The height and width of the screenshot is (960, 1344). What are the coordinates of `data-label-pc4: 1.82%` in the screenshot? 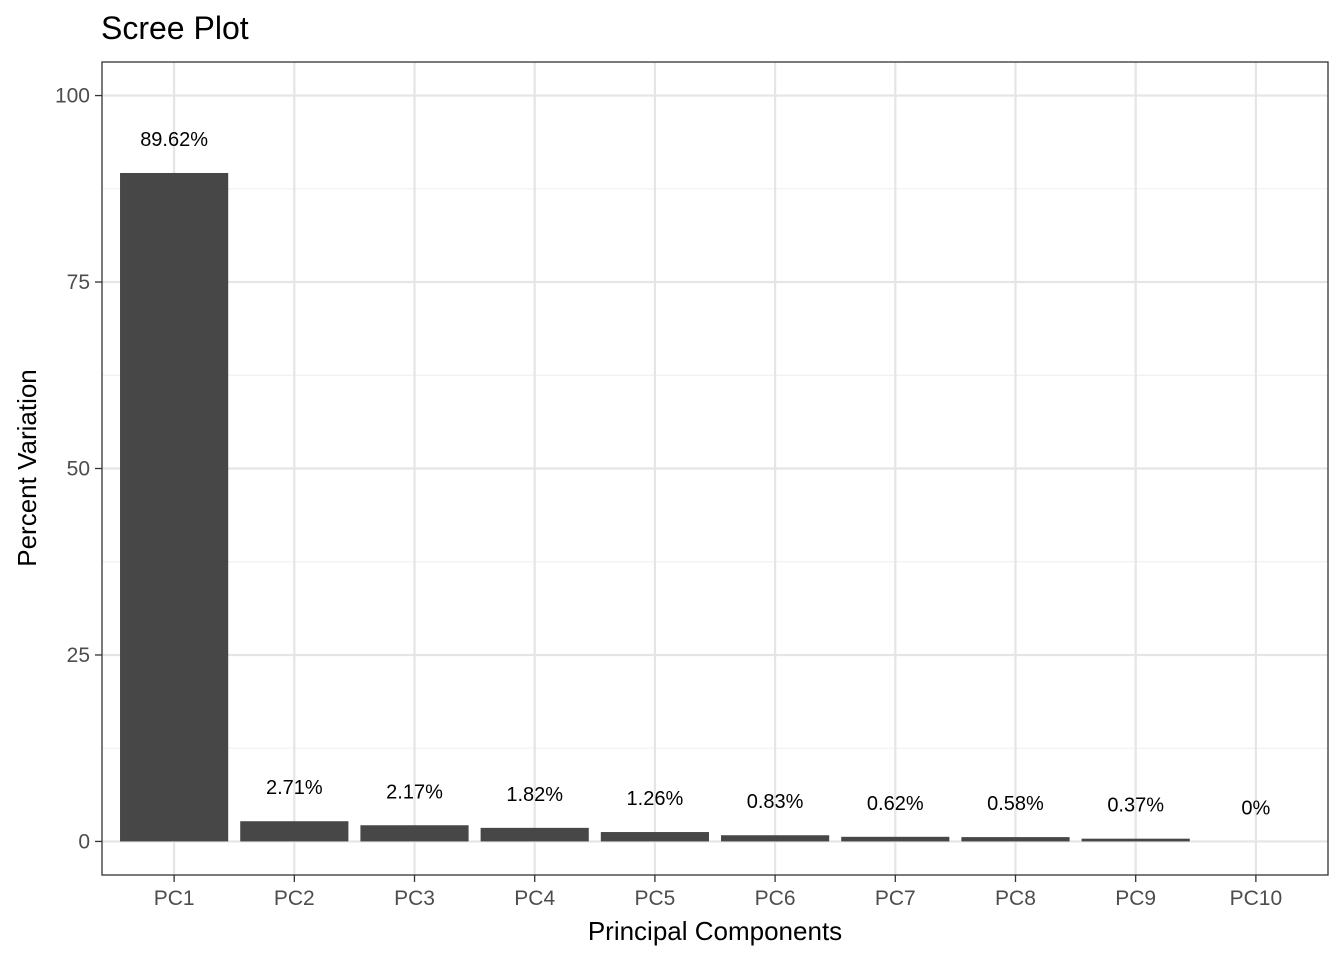 It's located at (534, 795).